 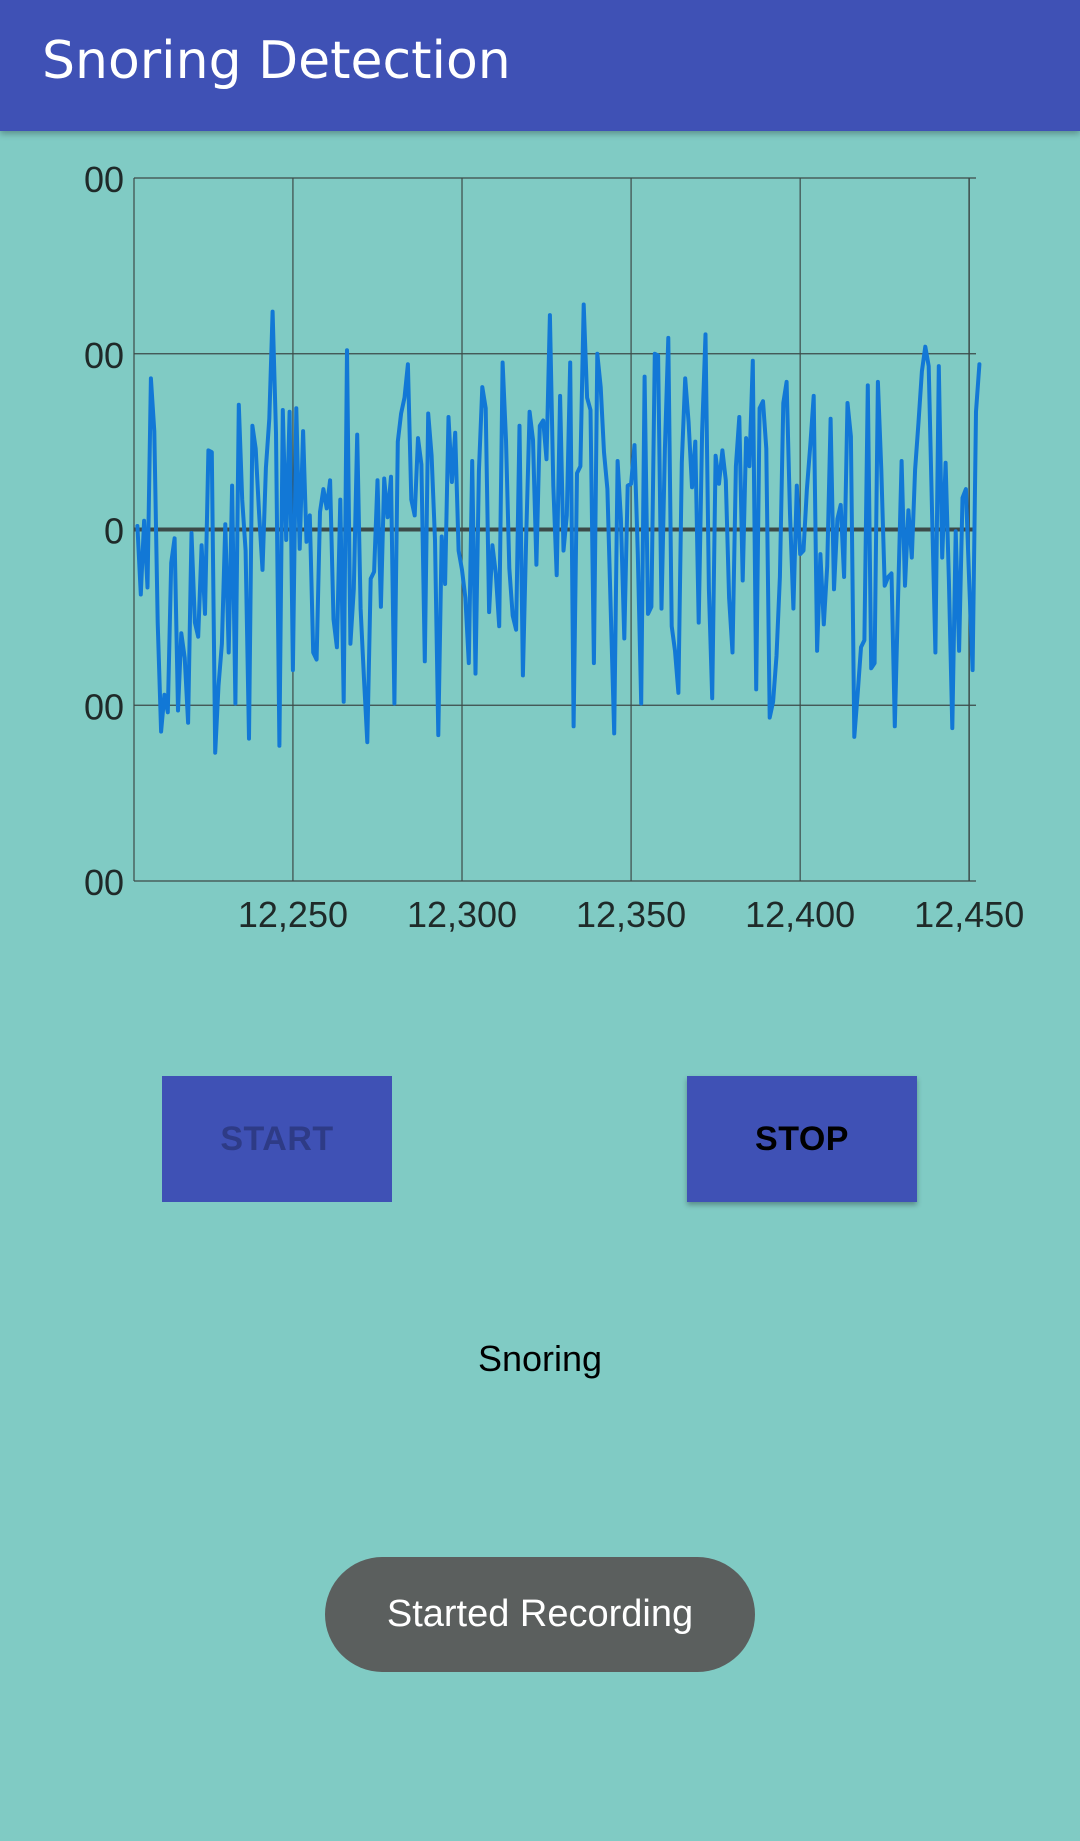 I want to click on x-tick-label: 12,250, so click(x=293, y=914).